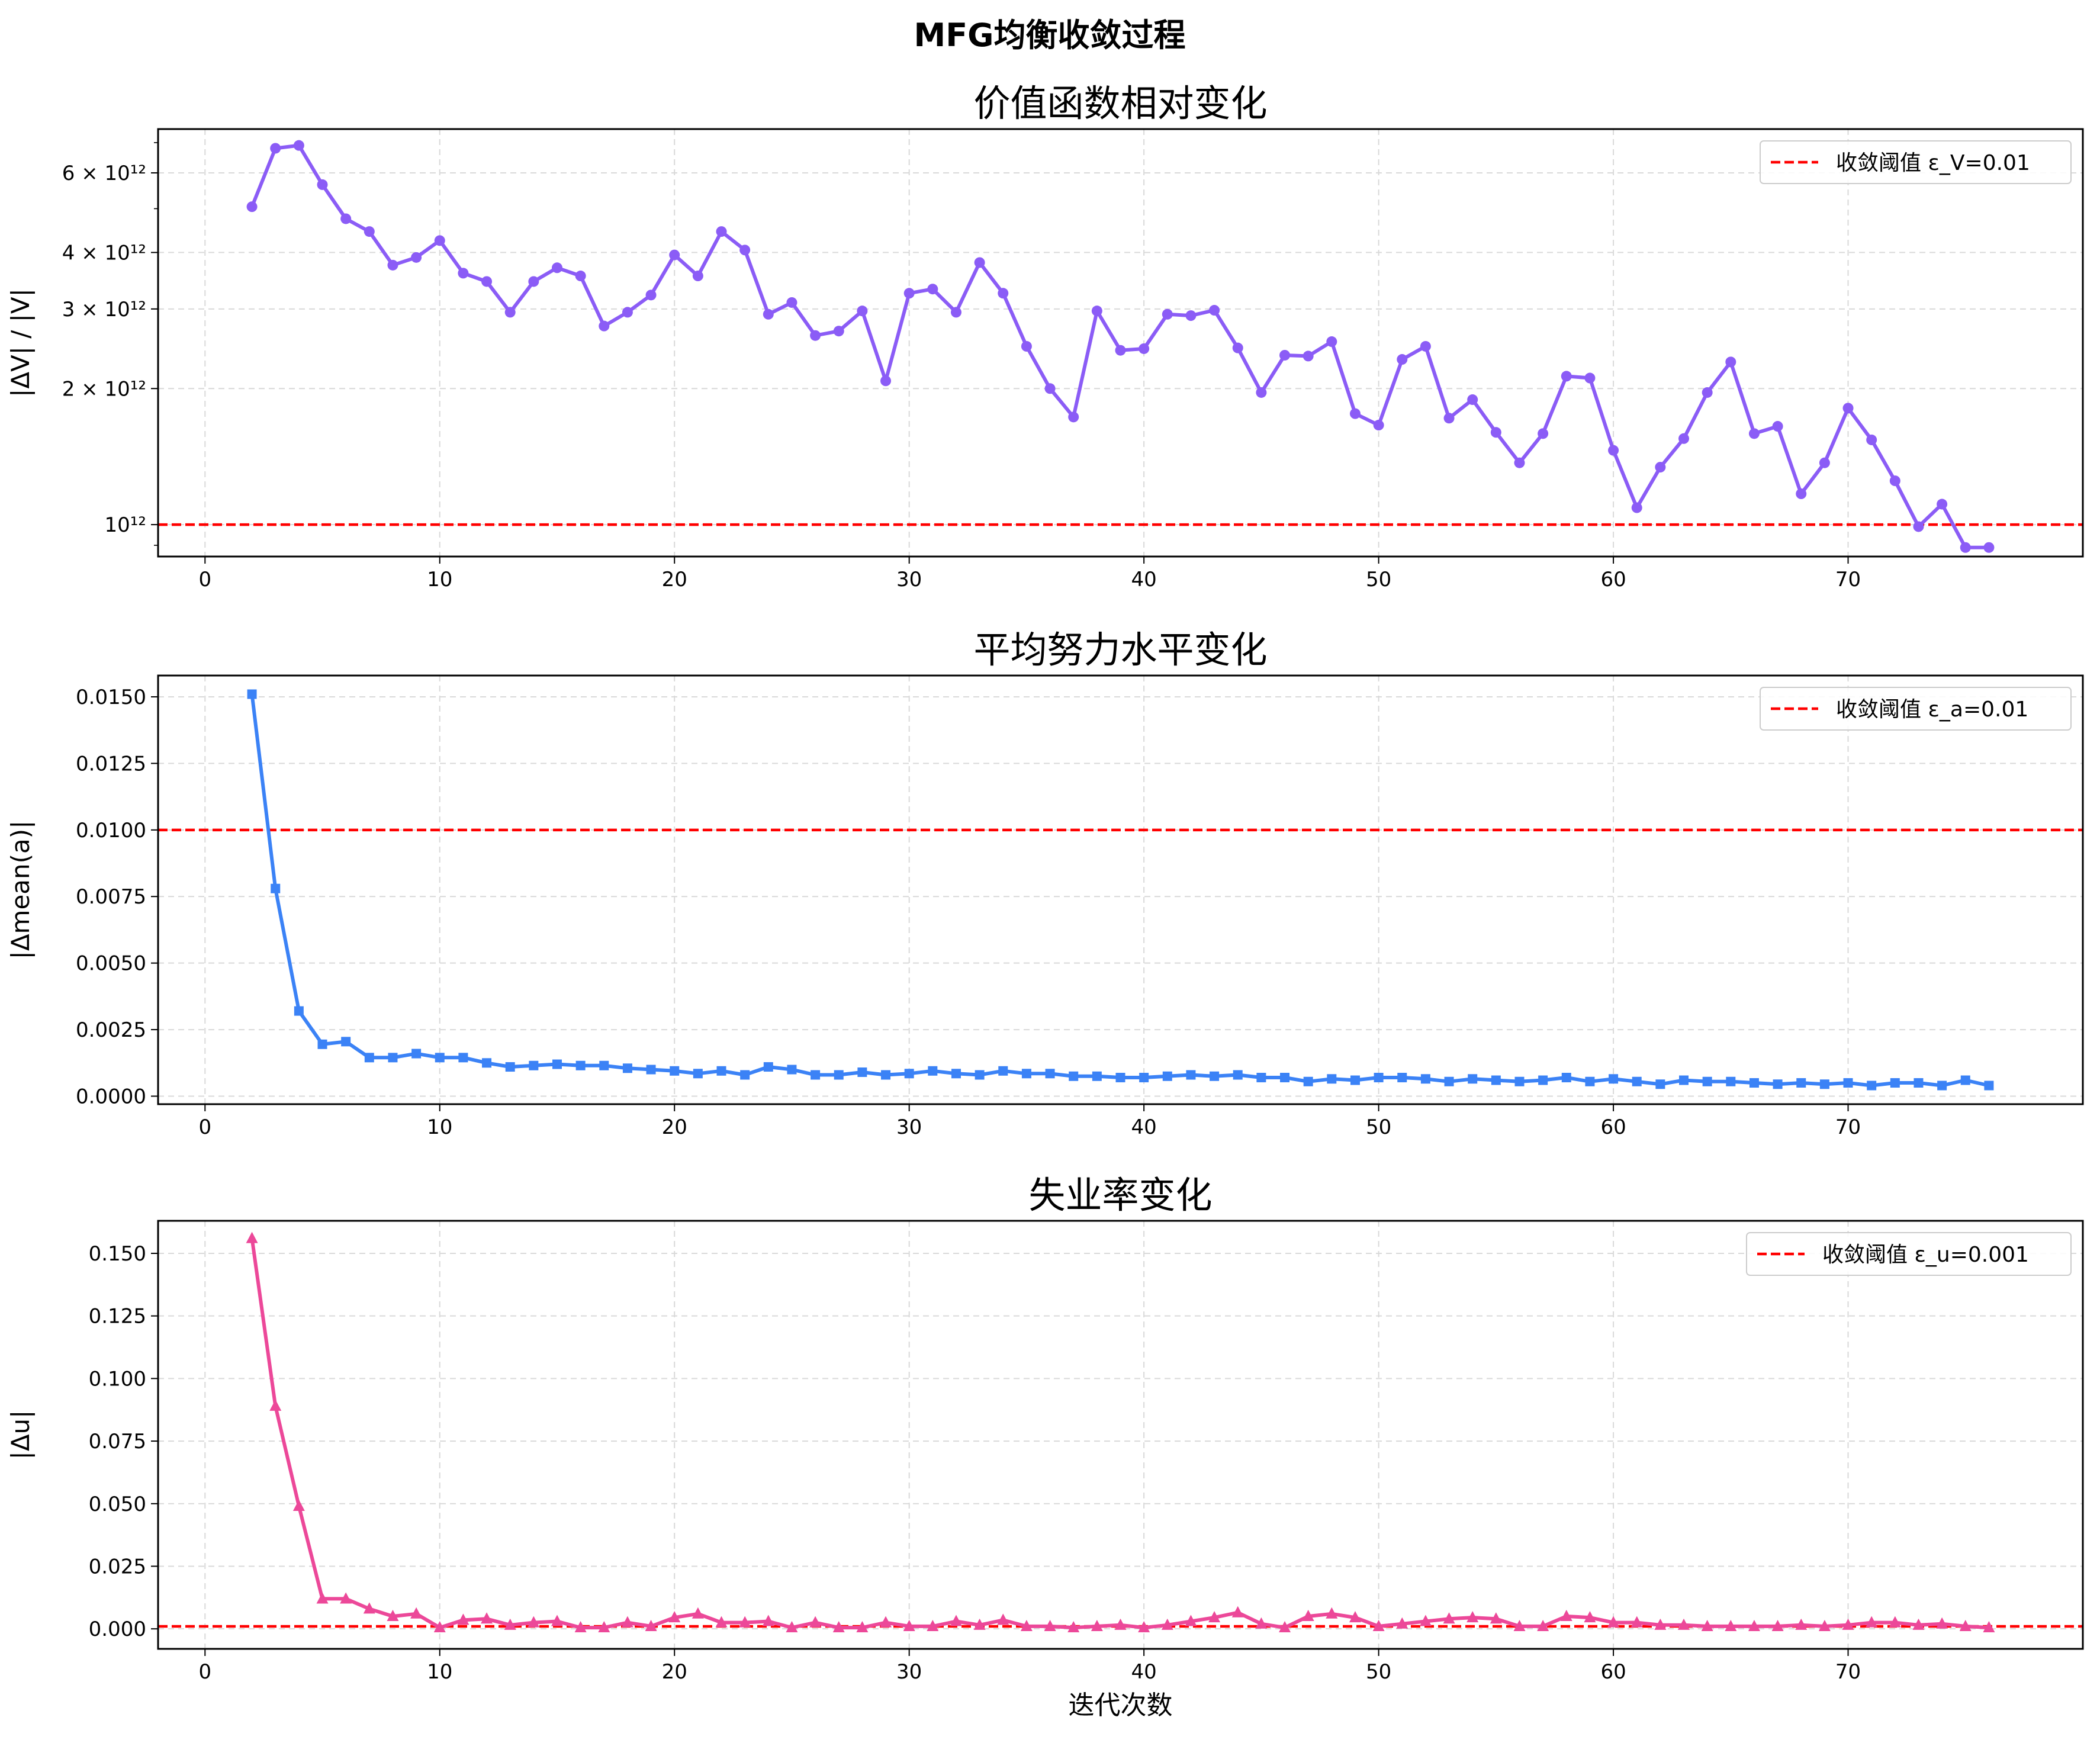 This screenshot has height=1743, width=2100. What do you see at coordinates (1613, 579) in the screenshot?
I see `value-change-xtick-label: 60` at bounding box center [1613, 579].